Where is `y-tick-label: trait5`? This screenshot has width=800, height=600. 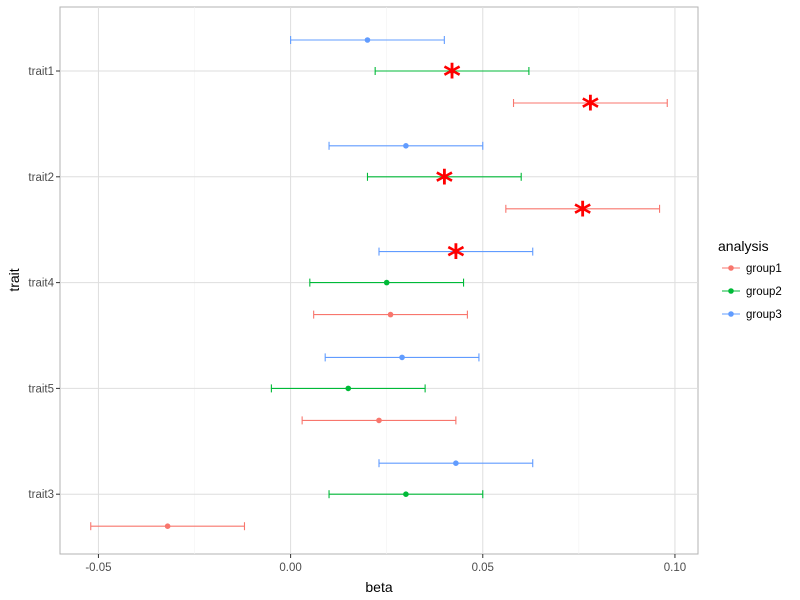 y-tick-label: trait5 is located at coordinates (41, 389).